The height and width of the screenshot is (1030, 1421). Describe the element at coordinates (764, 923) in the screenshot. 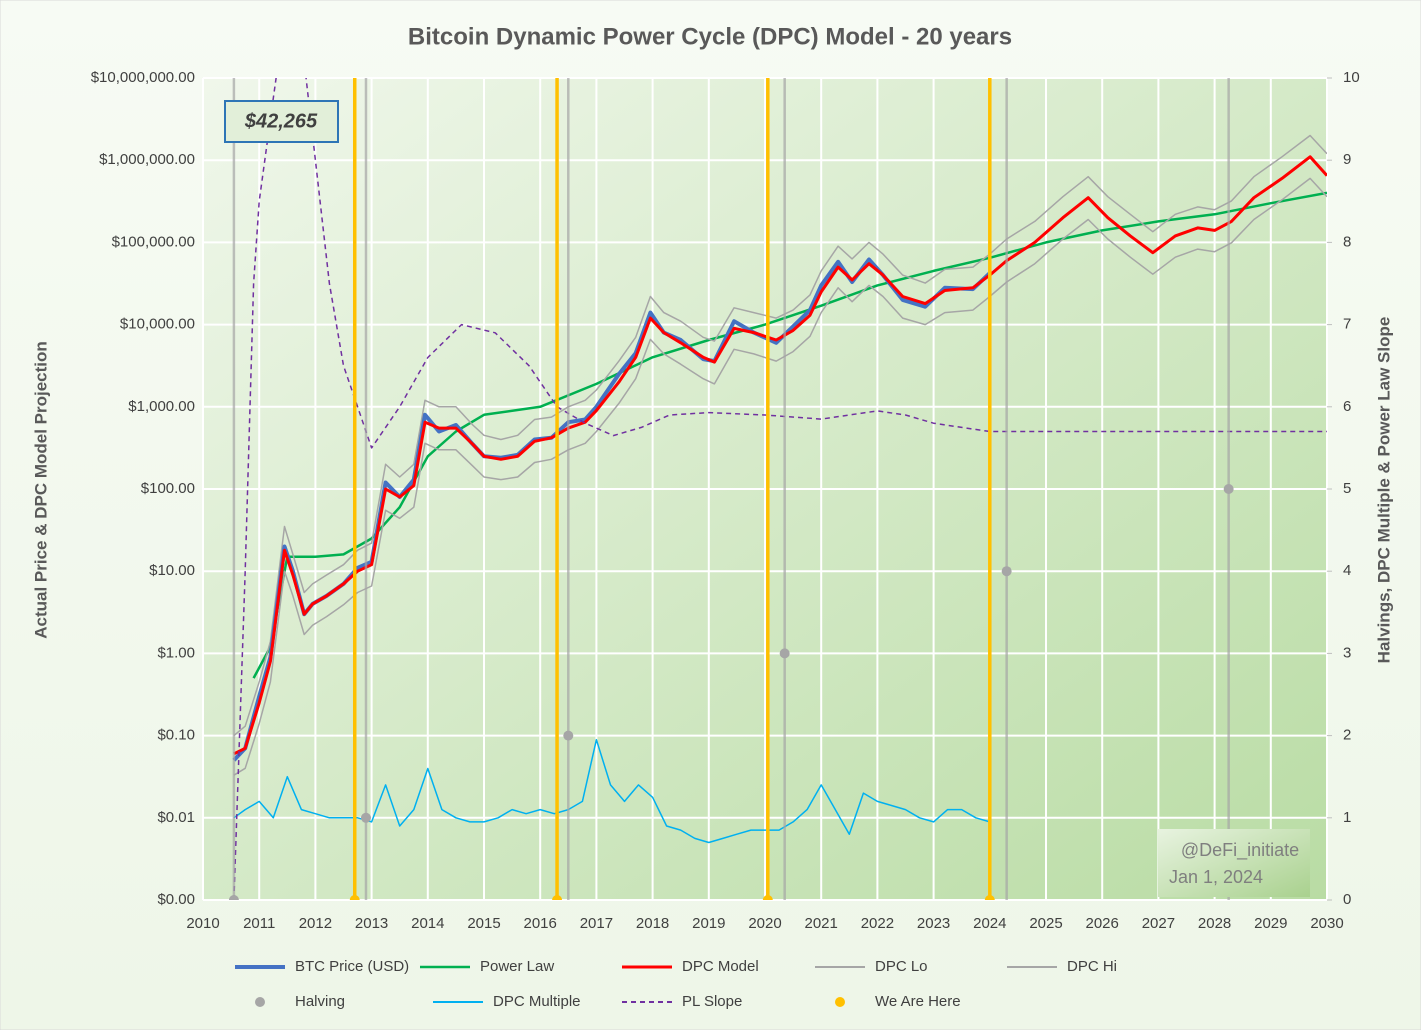

I see `x-tick-label: 2020` at that location.